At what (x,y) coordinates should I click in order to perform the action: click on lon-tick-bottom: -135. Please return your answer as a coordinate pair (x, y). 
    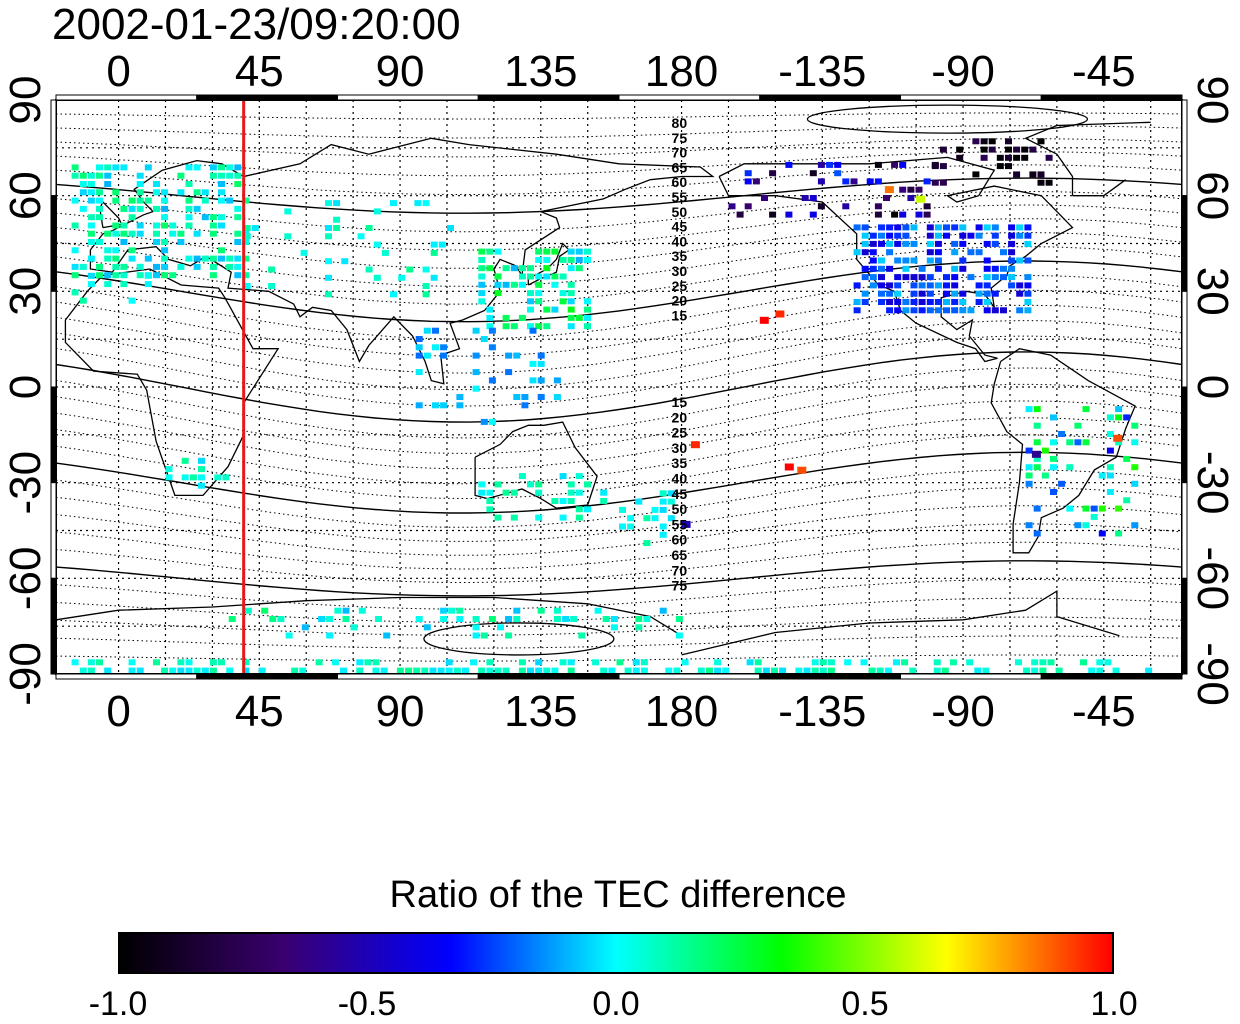
    Looking at the image, I should click on (822, 711).